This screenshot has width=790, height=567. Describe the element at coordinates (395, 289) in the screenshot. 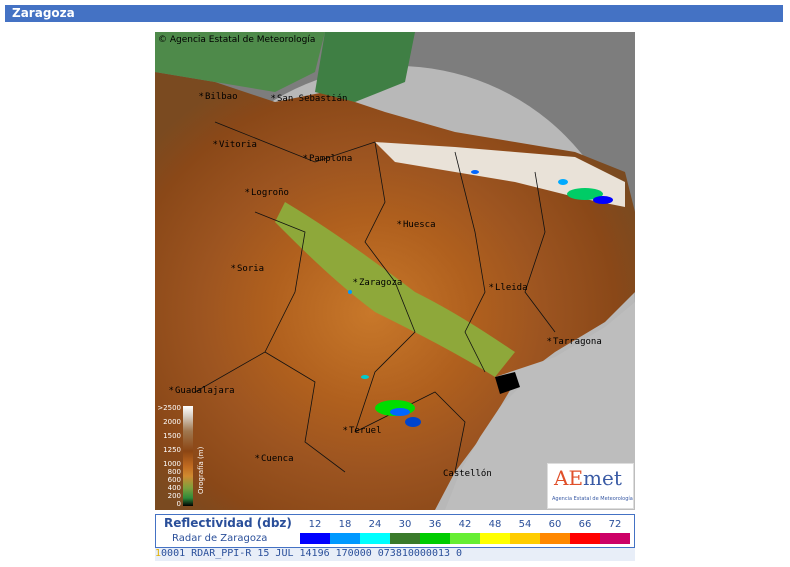

I see `ebro-valley` at that location.